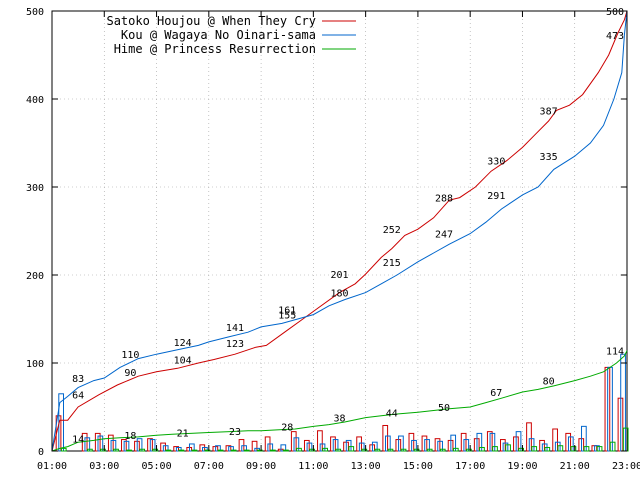 This screenshot has height=480, width=640. Describe the element at coordinates (444, 235) in the screenshot. I see `data-label-series-2: 247` at that location.